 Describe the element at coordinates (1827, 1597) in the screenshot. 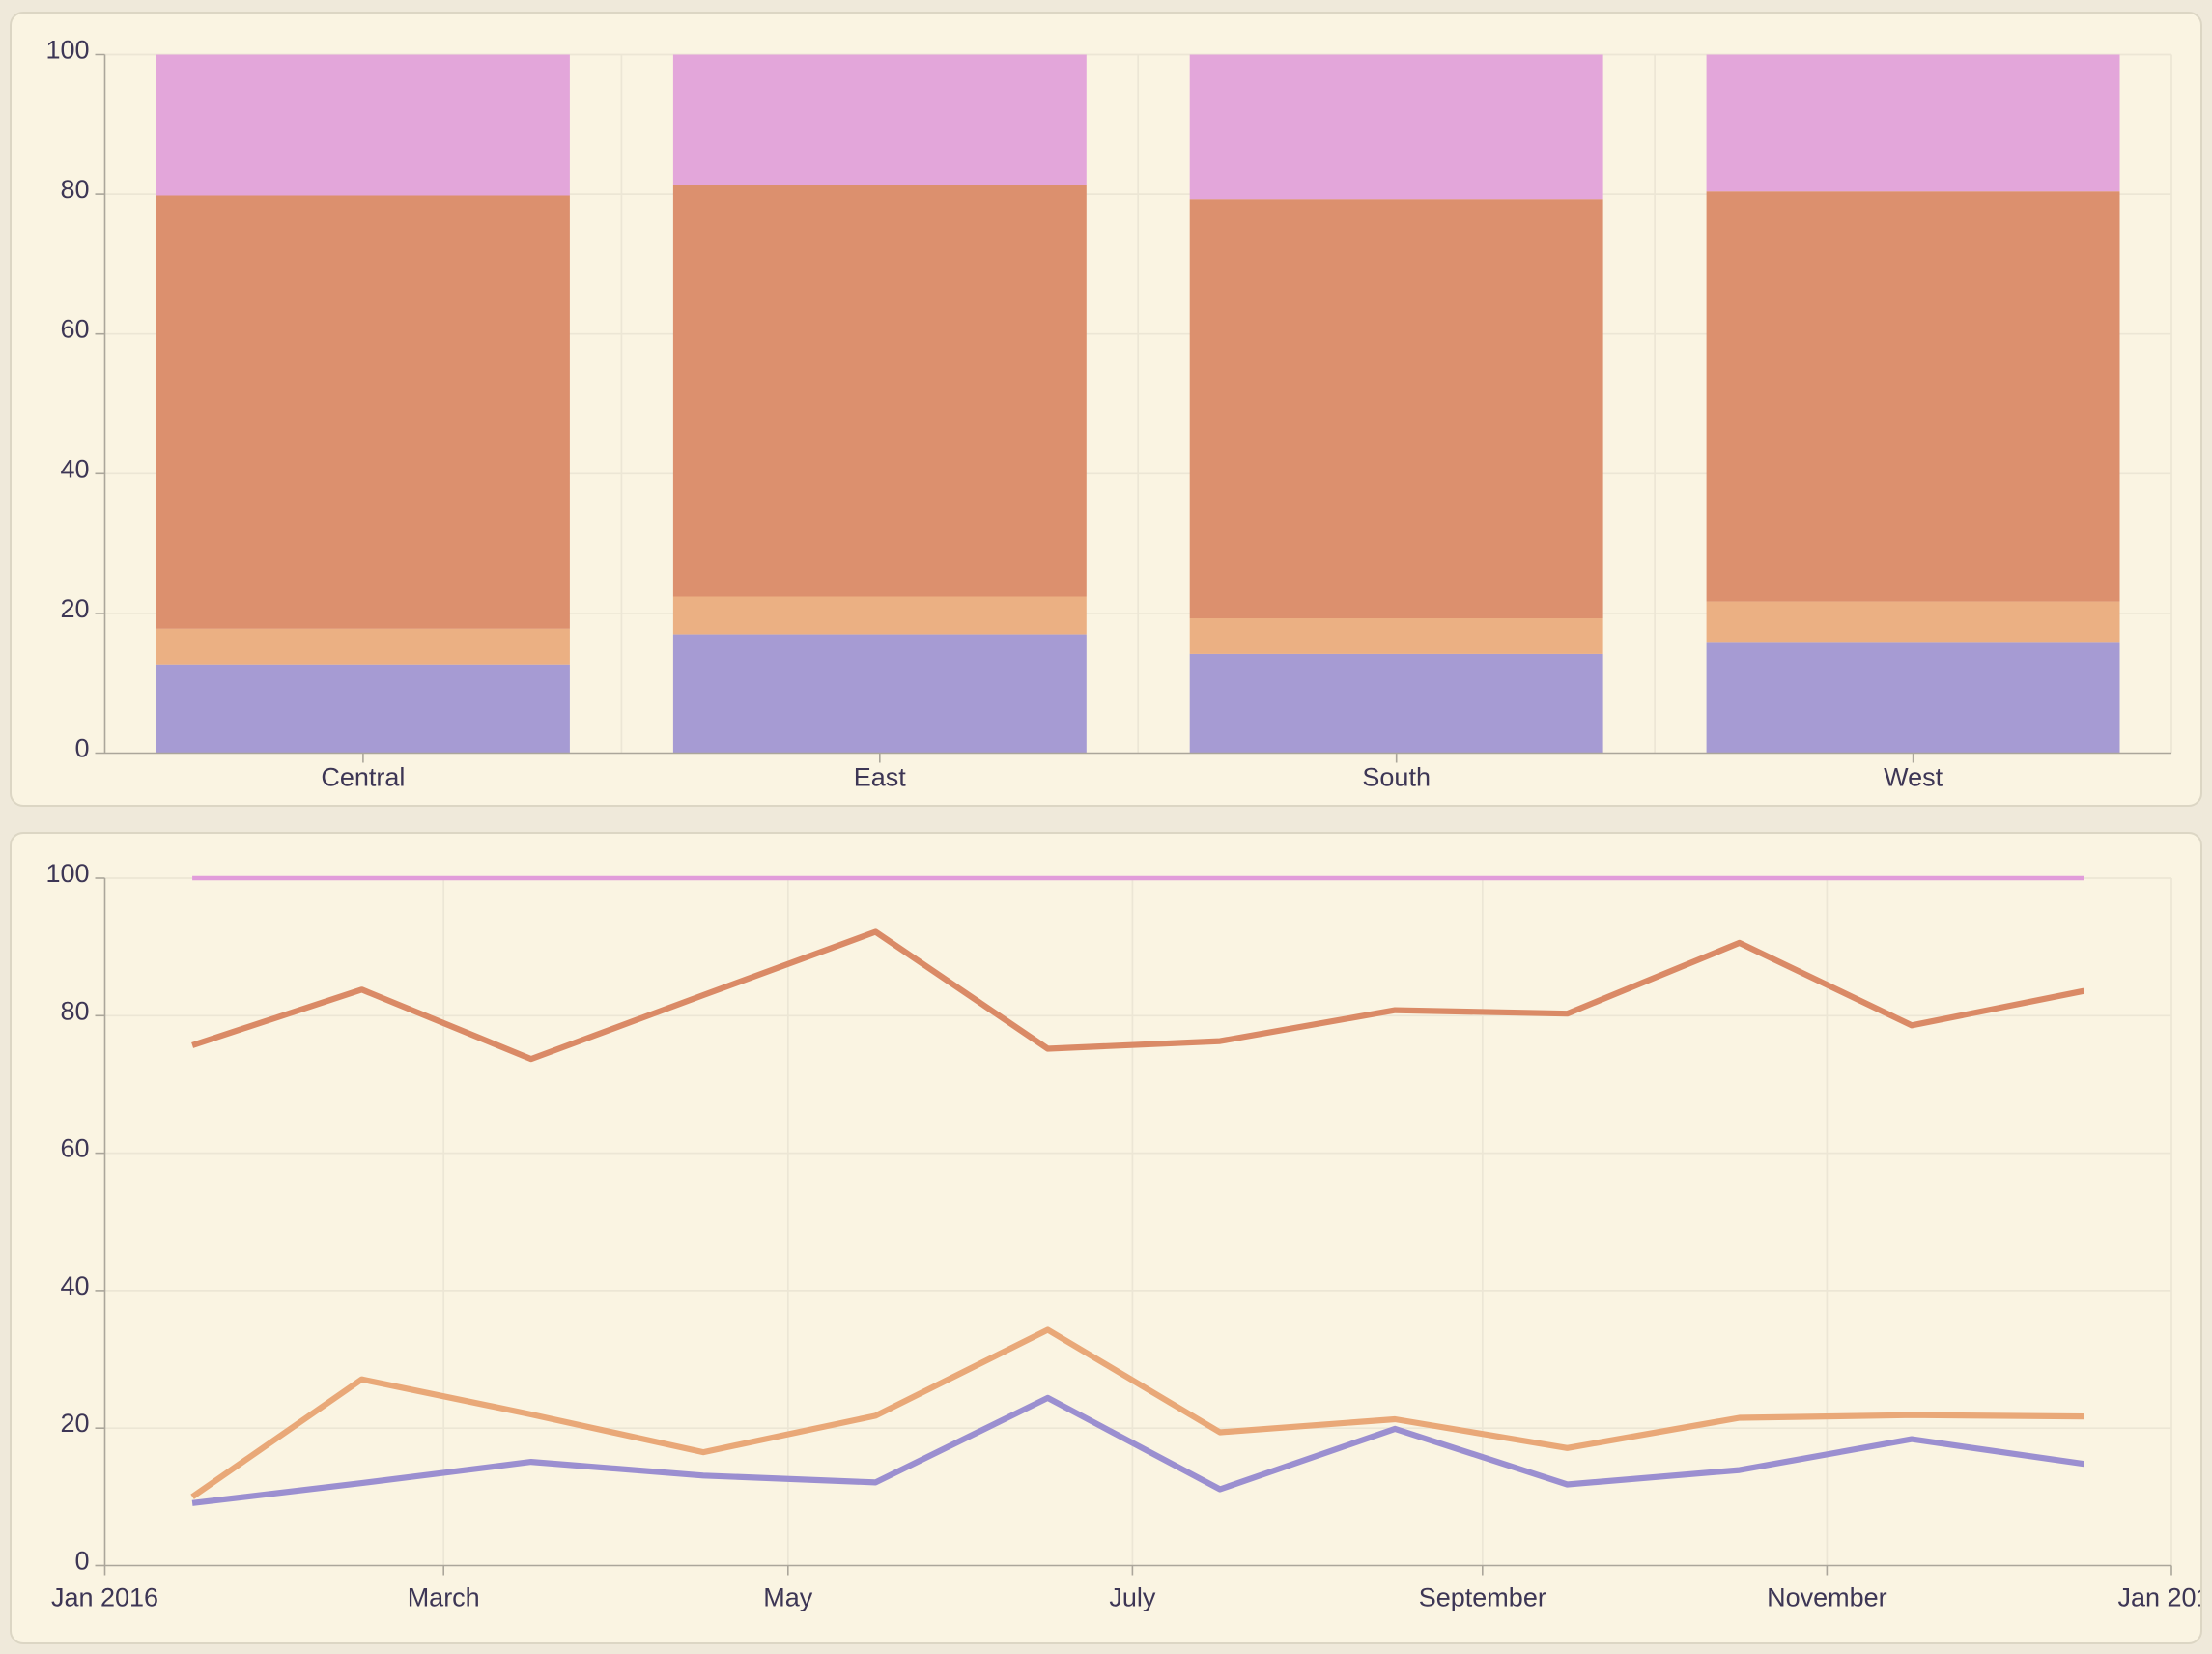

I see `svg-text: November` at that location.